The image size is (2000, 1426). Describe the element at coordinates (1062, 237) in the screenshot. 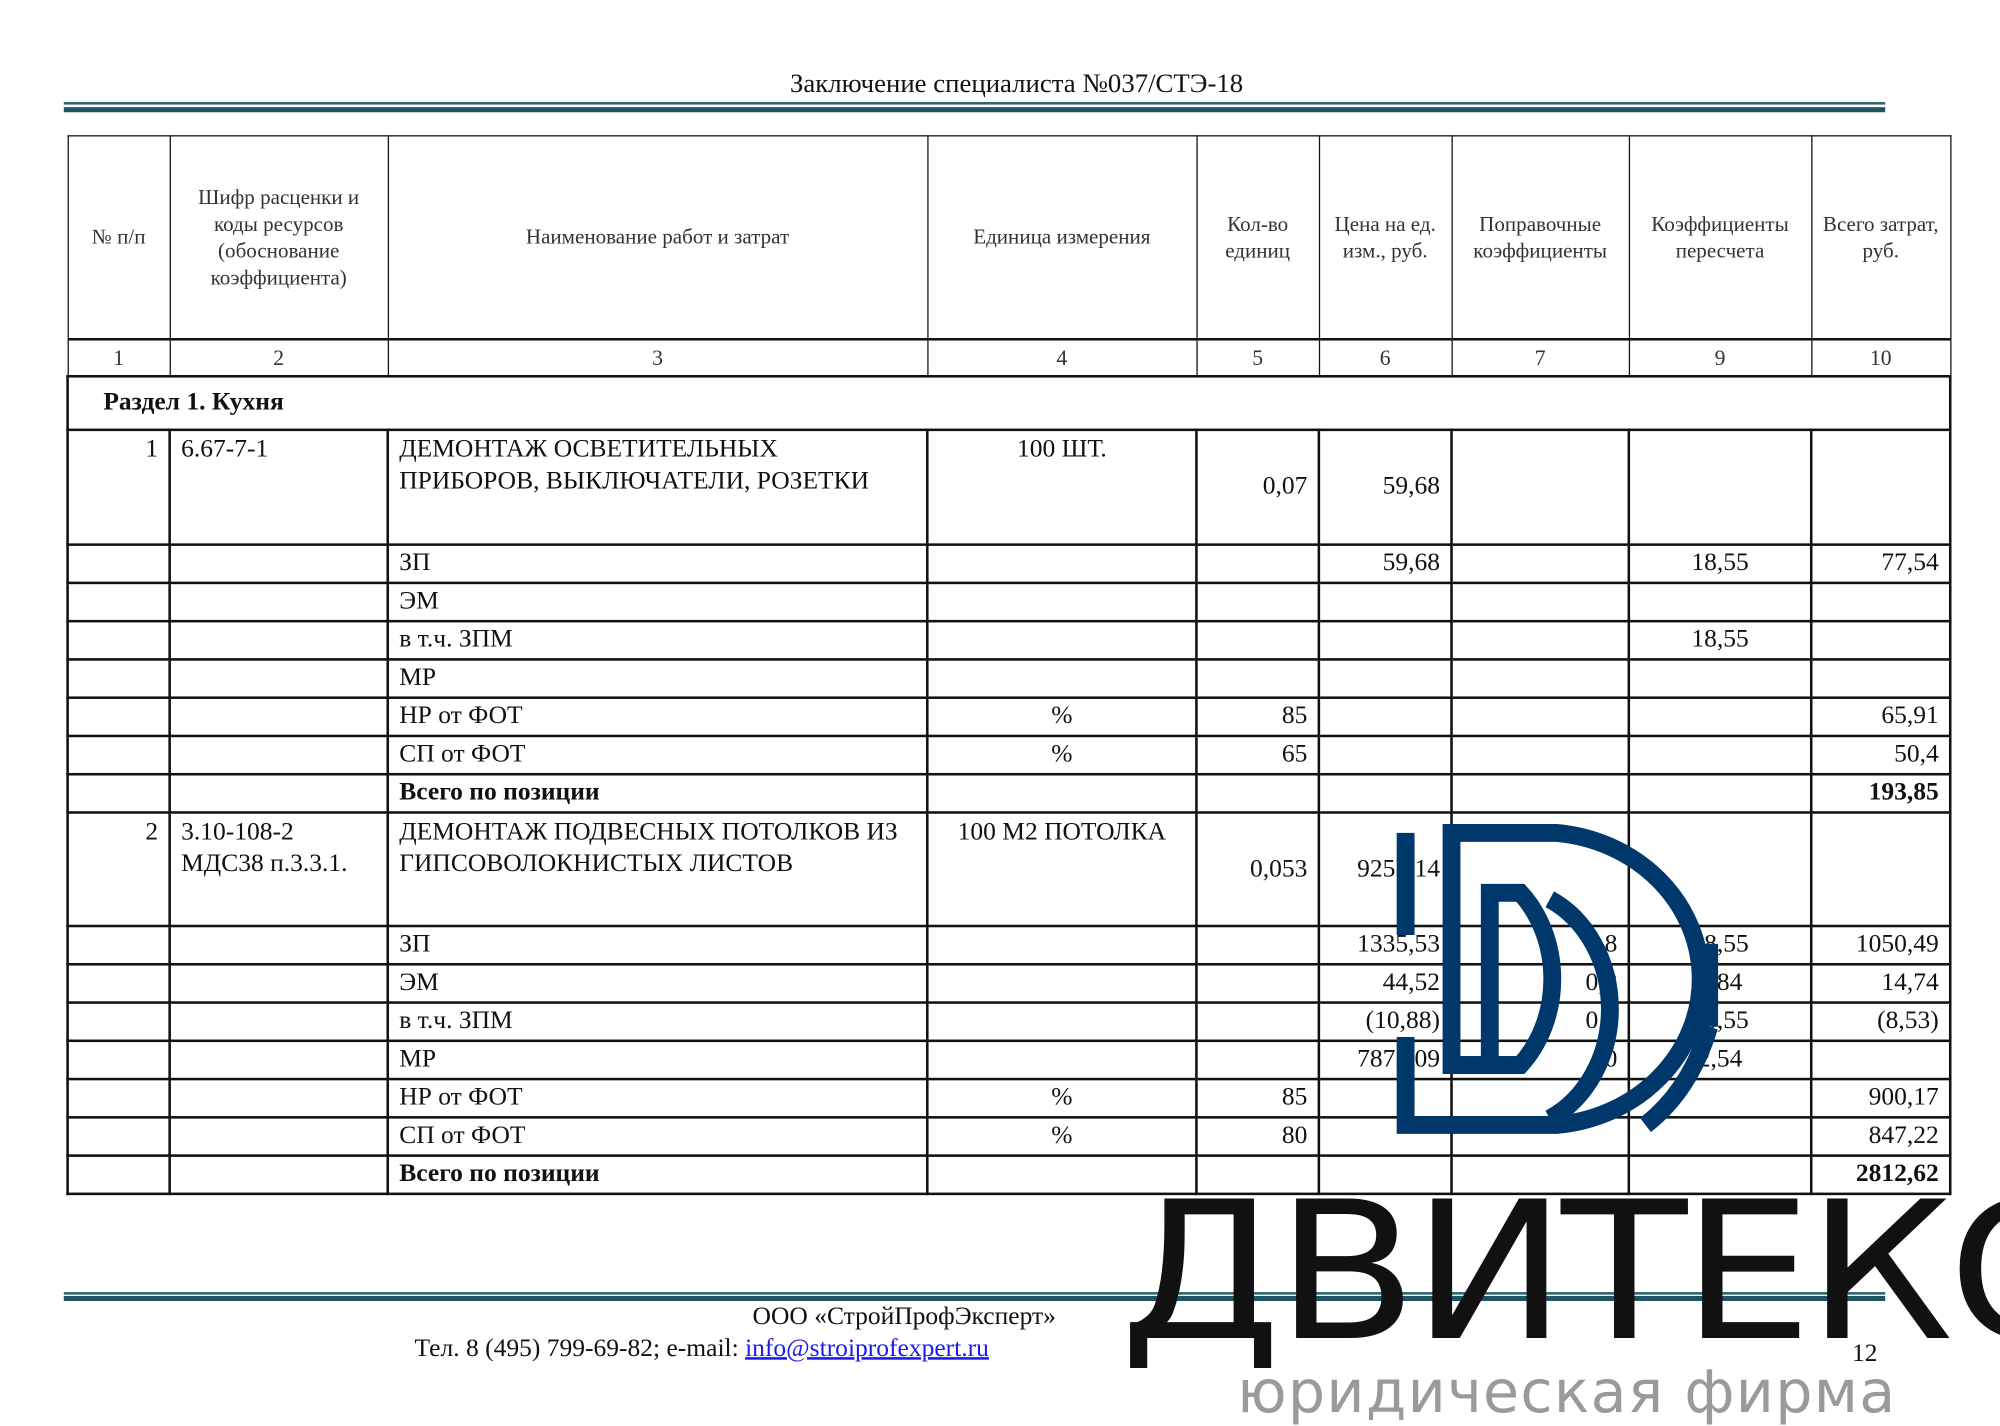

I see `column-header: Единица измерения` at that location.